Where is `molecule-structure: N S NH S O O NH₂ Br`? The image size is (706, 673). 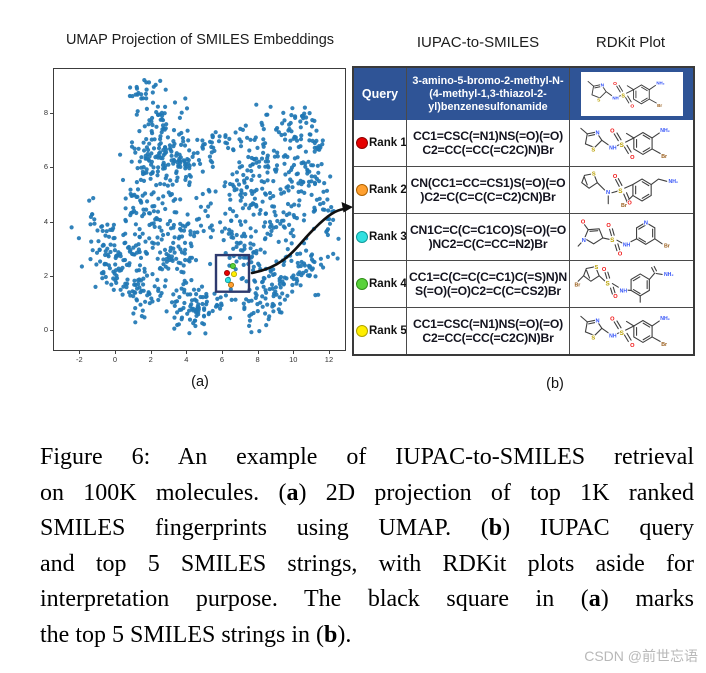 molecule-structure: N S NH S O O NH₂ Br is located at coordinates (631, 143).